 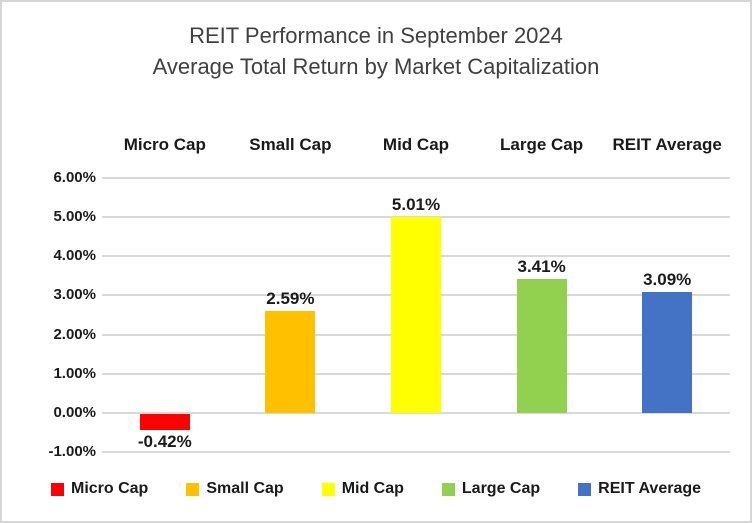 I want to click on legend-label-mid-cap: Mid Cap, so click(x=372, y=488).